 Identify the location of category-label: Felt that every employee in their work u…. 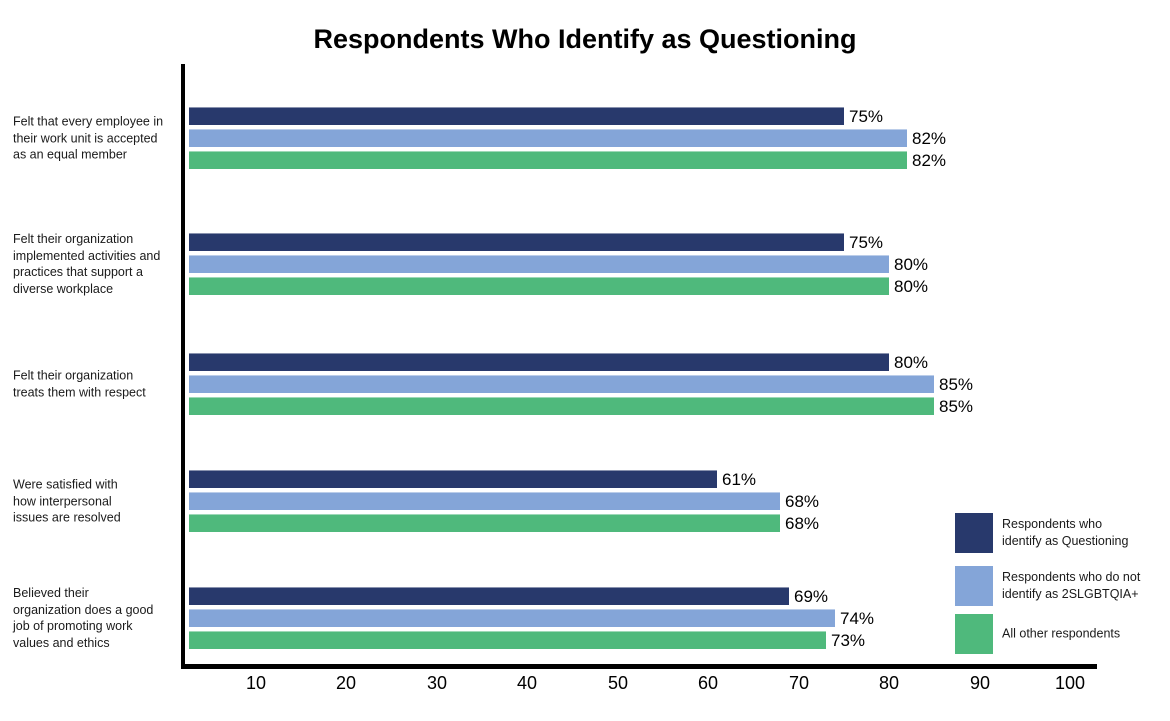
(88, 138).